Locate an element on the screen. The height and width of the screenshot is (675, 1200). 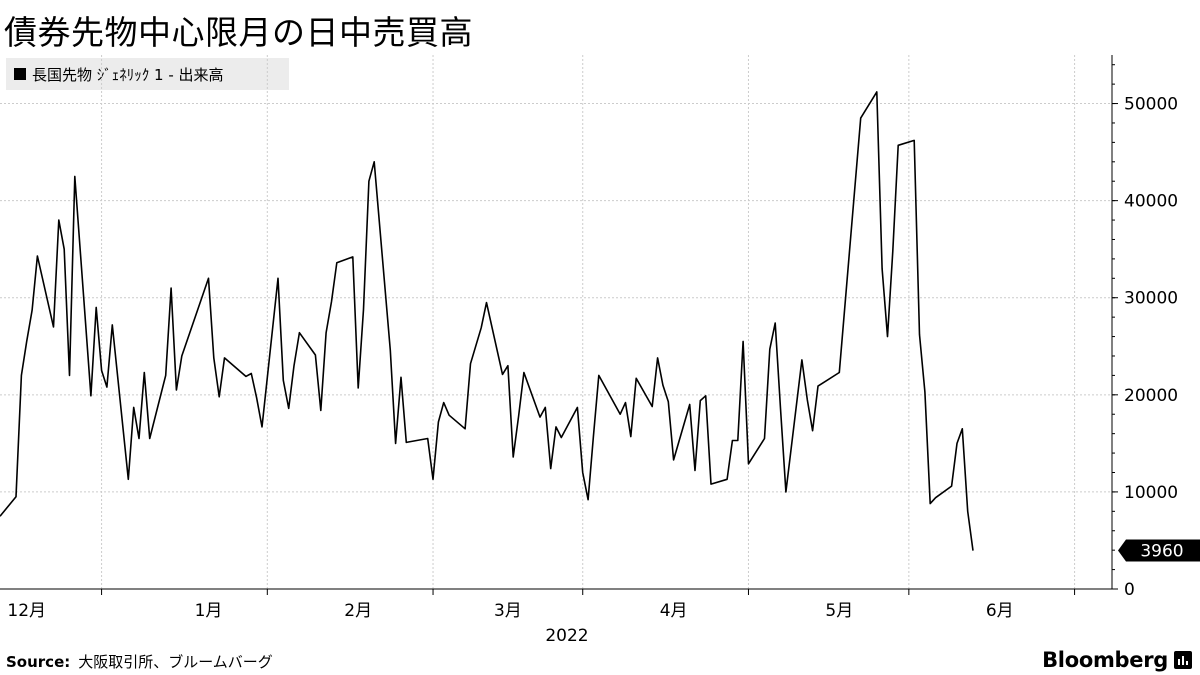
x-tick-label: 1月 is located at coordinates (209, 611).